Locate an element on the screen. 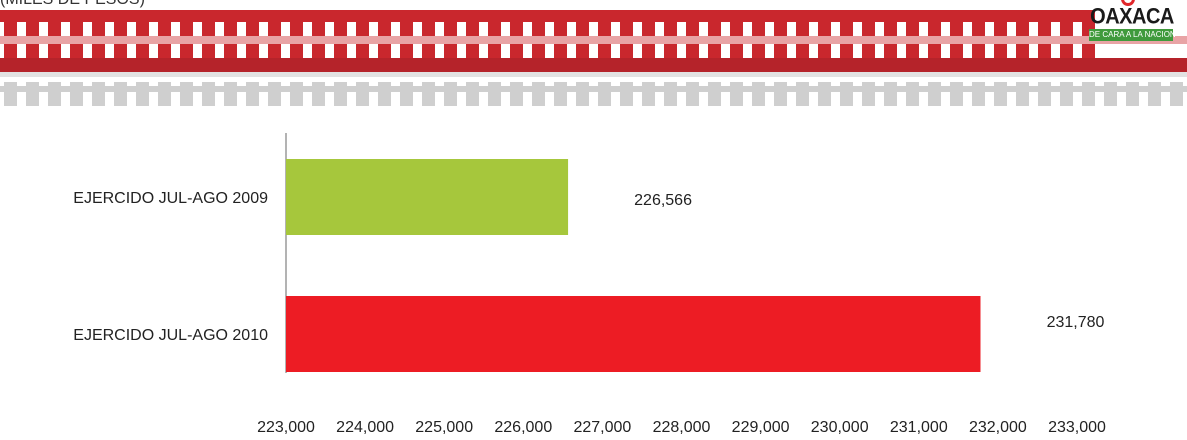  x-tick-label: 228,000 is located at coordinates (682, 427).